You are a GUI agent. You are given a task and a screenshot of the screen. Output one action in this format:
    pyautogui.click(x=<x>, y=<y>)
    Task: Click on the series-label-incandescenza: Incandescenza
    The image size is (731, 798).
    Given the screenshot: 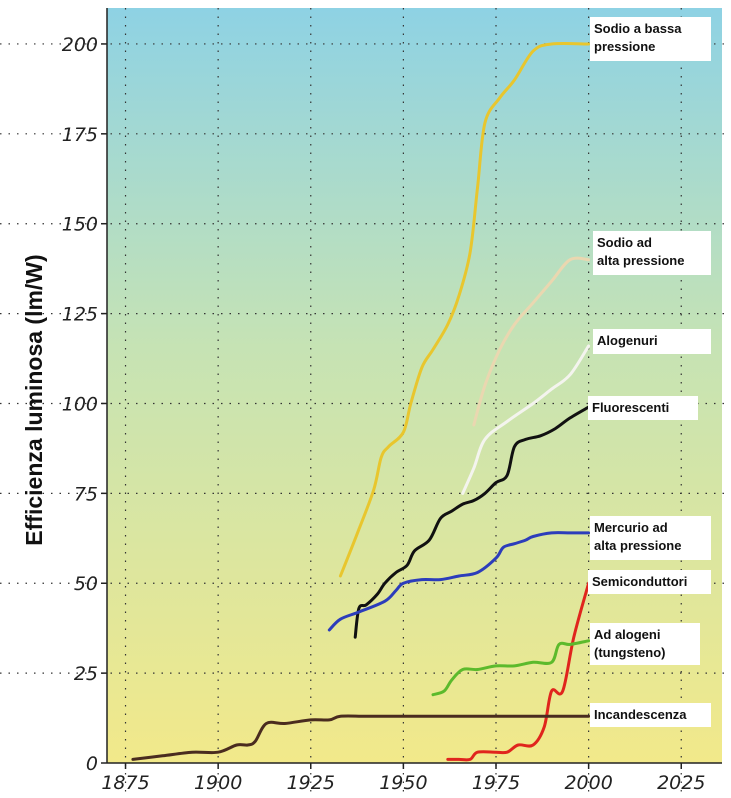 What is the action you would take?
    pyautogui.click(x=650, y=715)
    